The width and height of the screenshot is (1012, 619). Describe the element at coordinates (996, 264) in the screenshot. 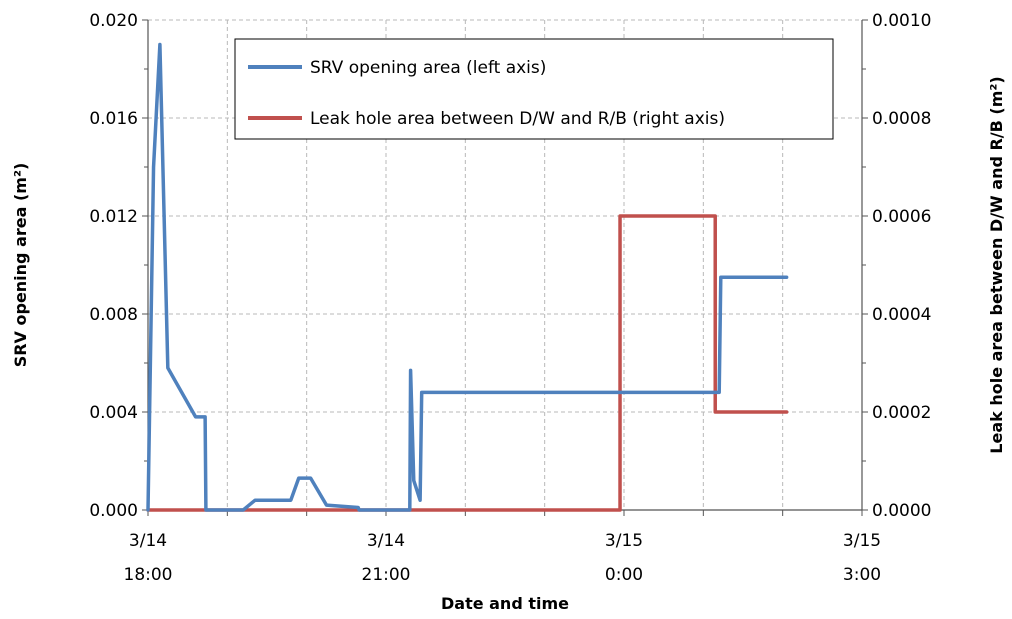

I see `y-axis-right-title: Leak hole area between D/W and R/B (m²)` at that location.